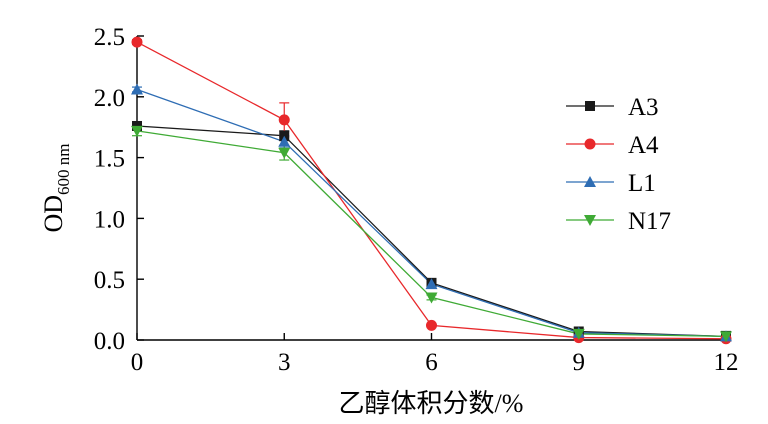 This screenshot has height=424, width=768. Describe the element at coordinates (643, 107) in the screenshot. I see `legend-label-a3: A3` at that location.